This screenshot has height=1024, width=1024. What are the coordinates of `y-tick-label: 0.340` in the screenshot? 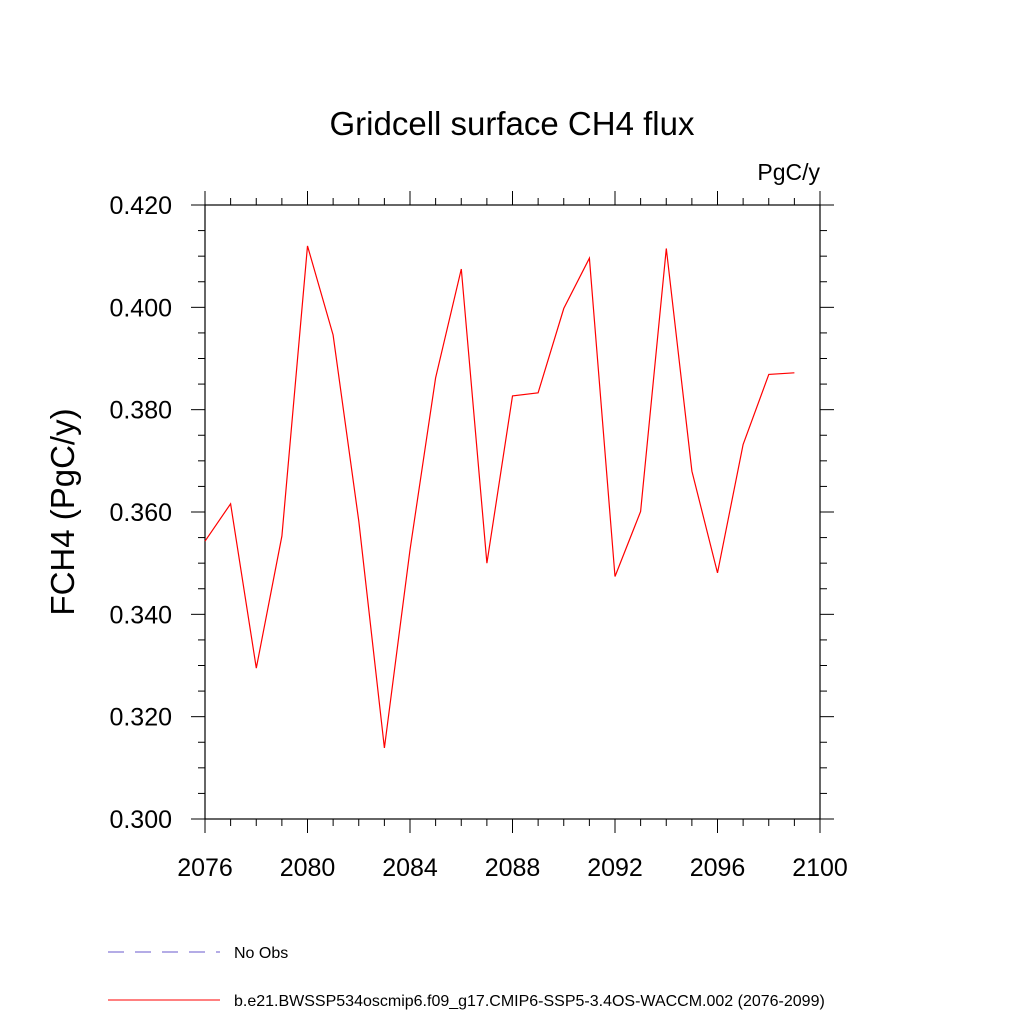 It's located at (140, 615).